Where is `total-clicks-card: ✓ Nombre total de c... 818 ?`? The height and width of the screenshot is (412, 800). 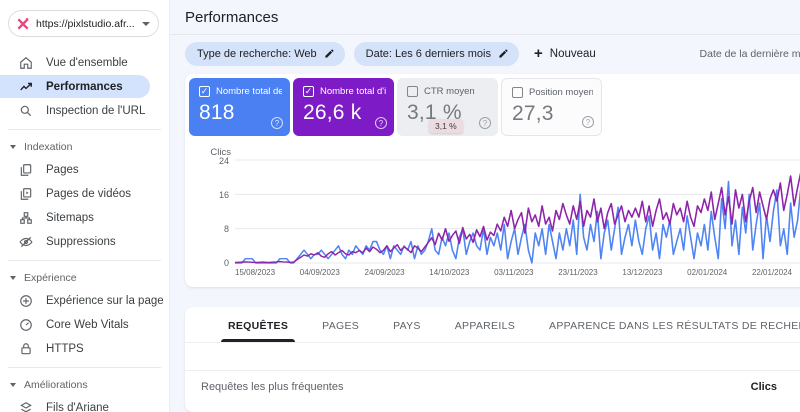 total-clicks-card: ✓ Nombre total de c... 818 ? is located at coordinates (239, 107).